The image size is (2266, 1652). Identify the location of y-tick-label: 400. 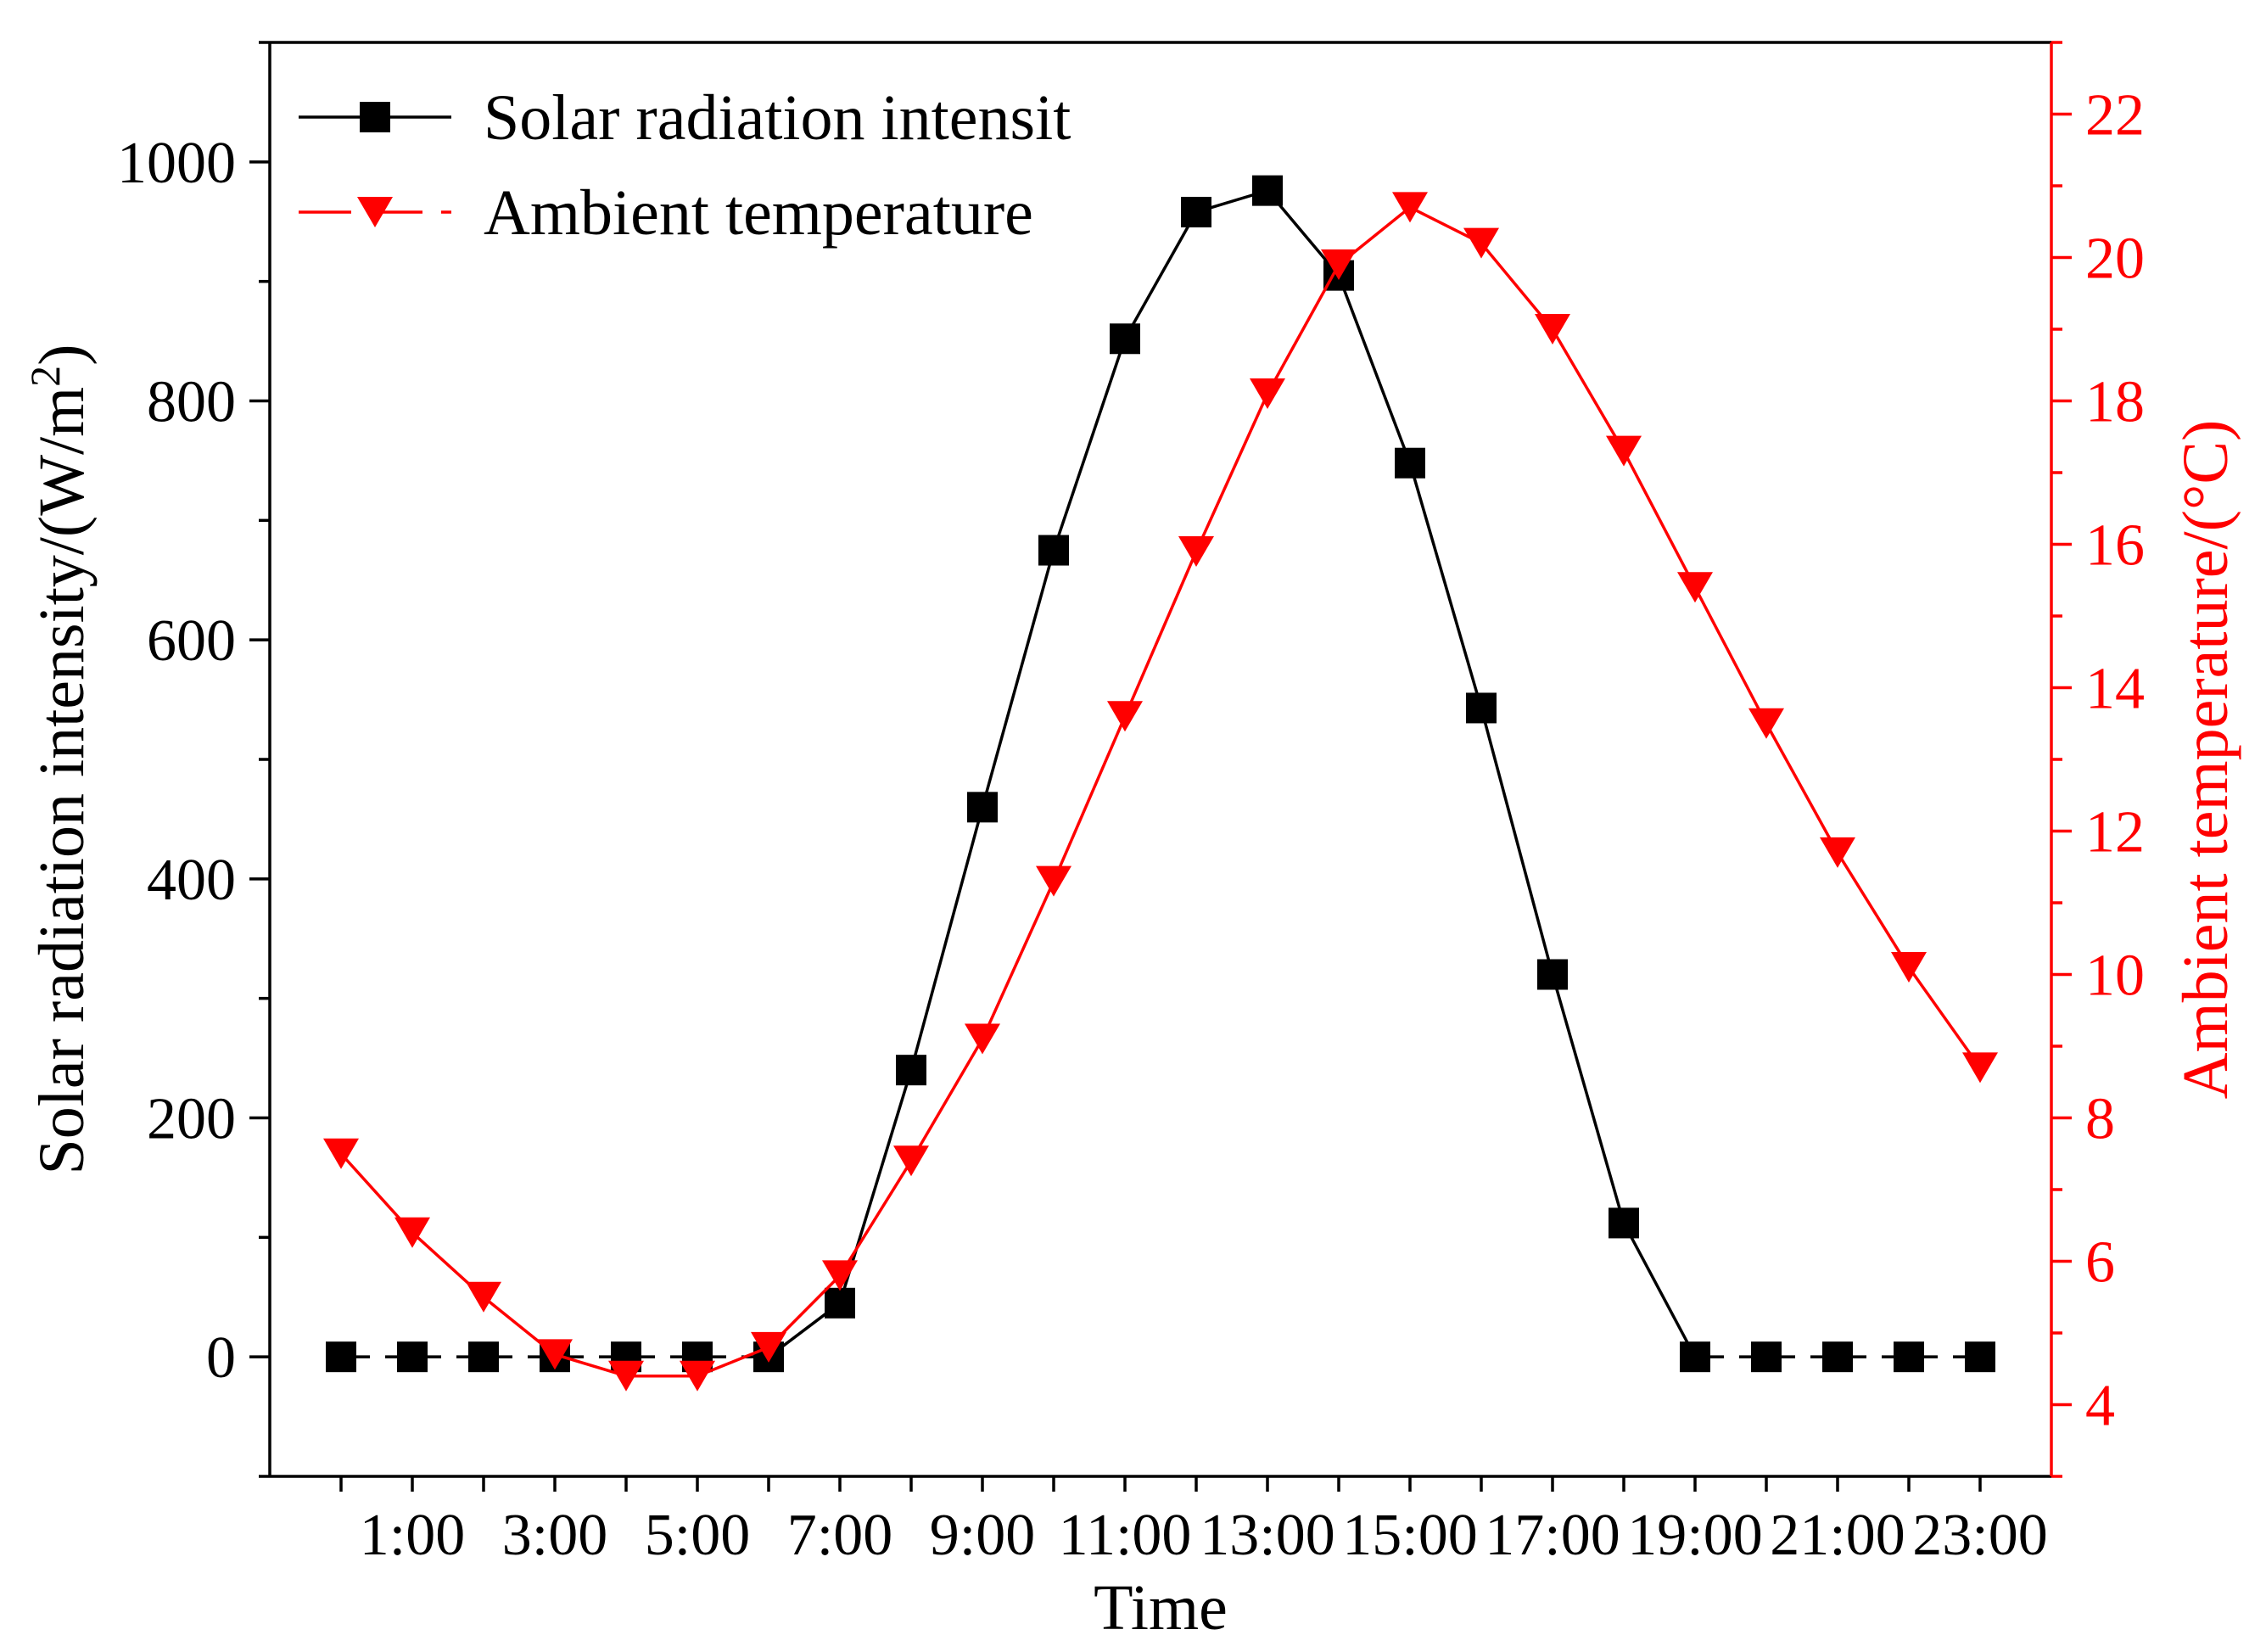
(191, 880).